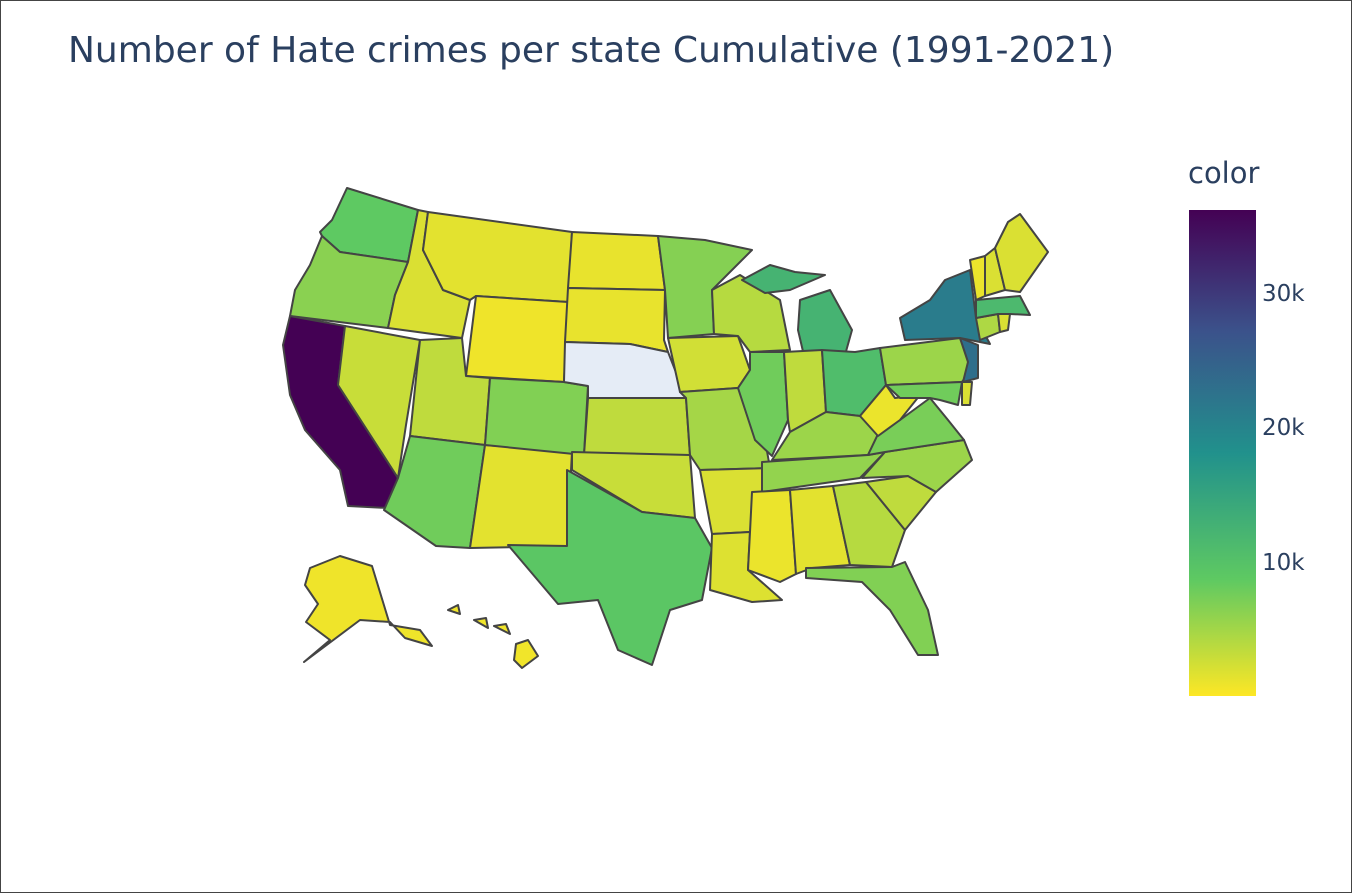  Describe the element at coordinates (1021, 253) in the screenshot. I see `state-me` at that location.